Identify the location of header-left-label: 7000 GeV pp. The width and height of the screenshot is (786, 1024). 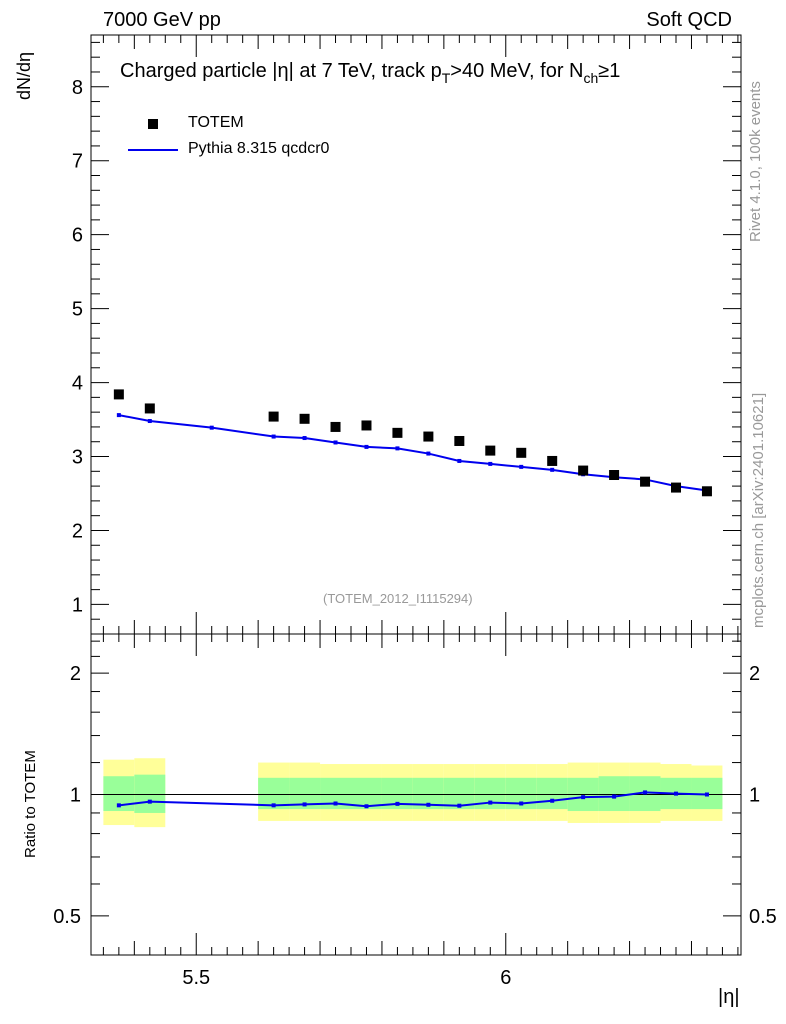
(162, 20).